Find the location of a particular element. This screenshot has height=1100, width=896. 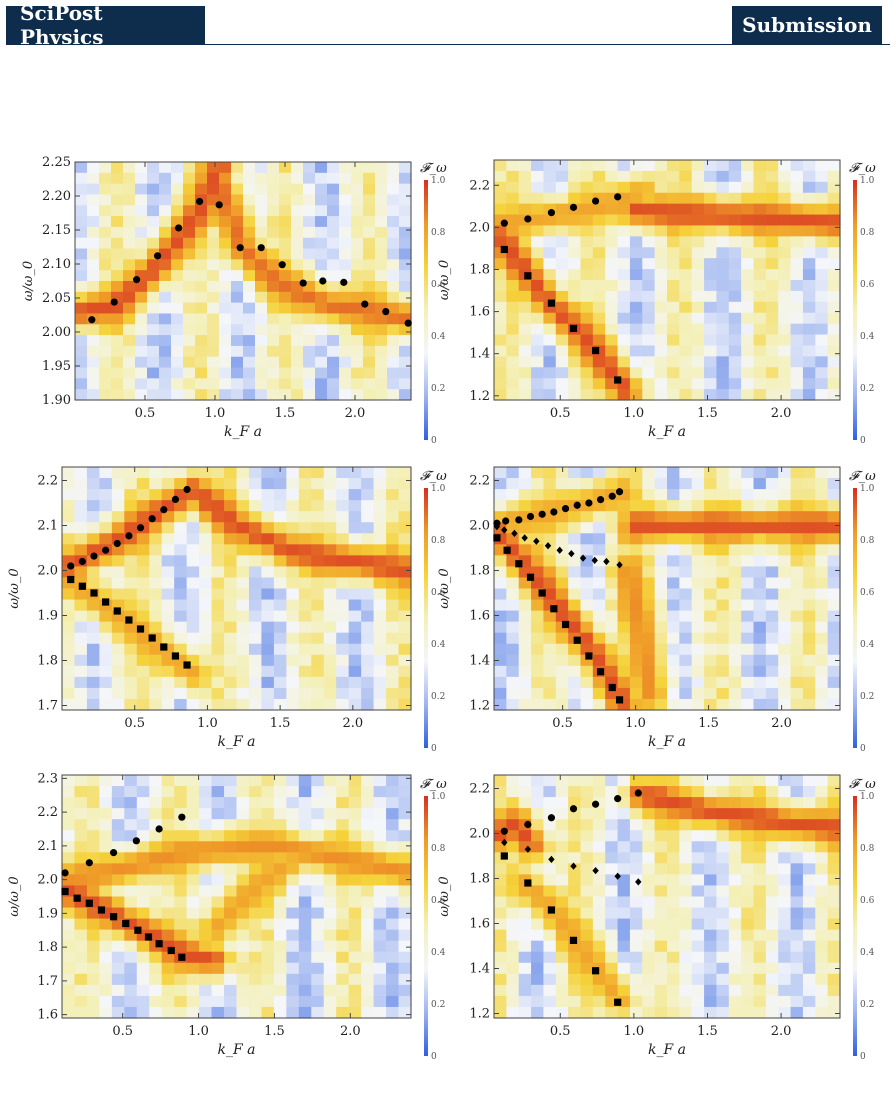

y-tick-label: 1.90 is located at coordinates (56, 400).